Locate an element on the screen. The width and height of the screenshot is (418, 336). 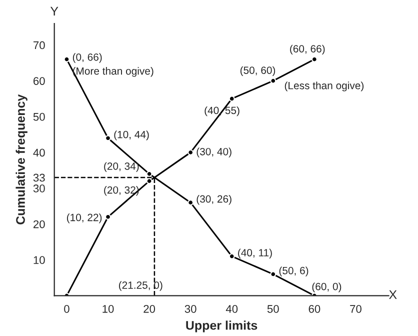
x-tick-label: 50 is located at coordinates (273, 309).